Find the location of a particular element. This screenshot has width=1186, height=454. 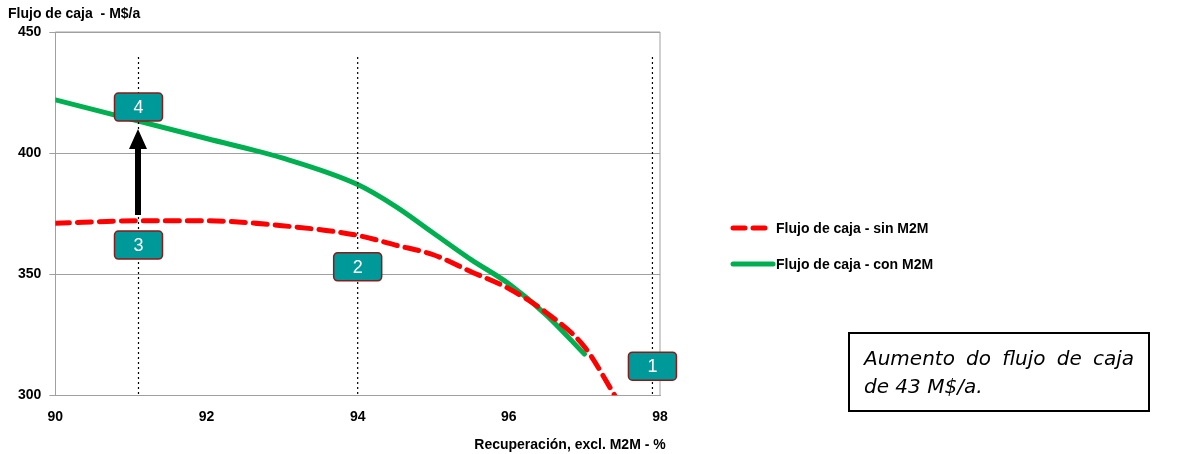

annotation: 1 is located at coordinates (652, 366).